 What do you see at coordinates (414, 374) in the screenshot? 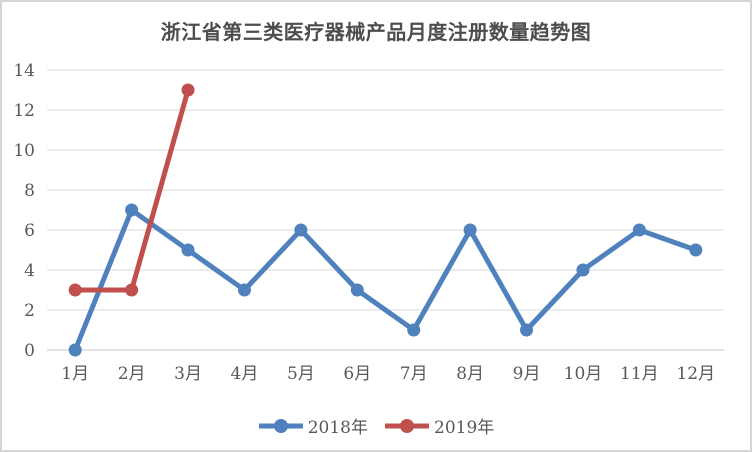
I see `x-tick-label-7: 7月` at bounding box center [414, 374].